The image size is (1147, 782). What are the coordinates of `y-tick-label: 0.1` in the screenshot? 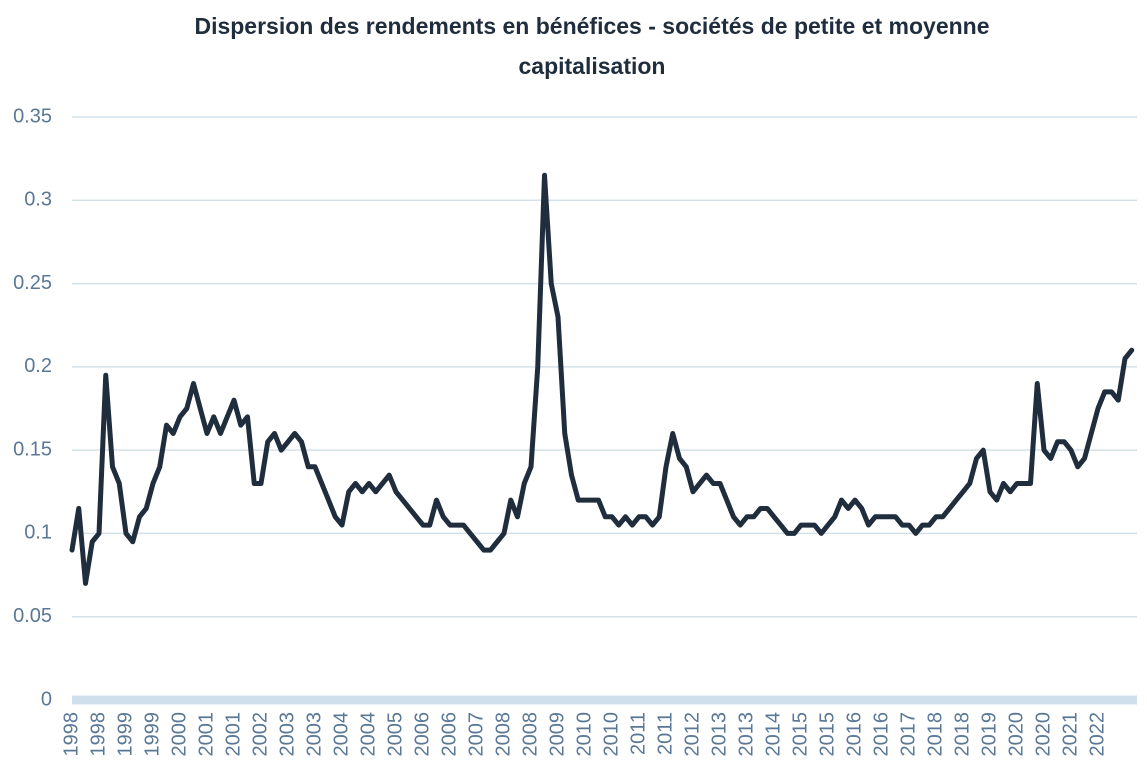 It's located at (38, 533).